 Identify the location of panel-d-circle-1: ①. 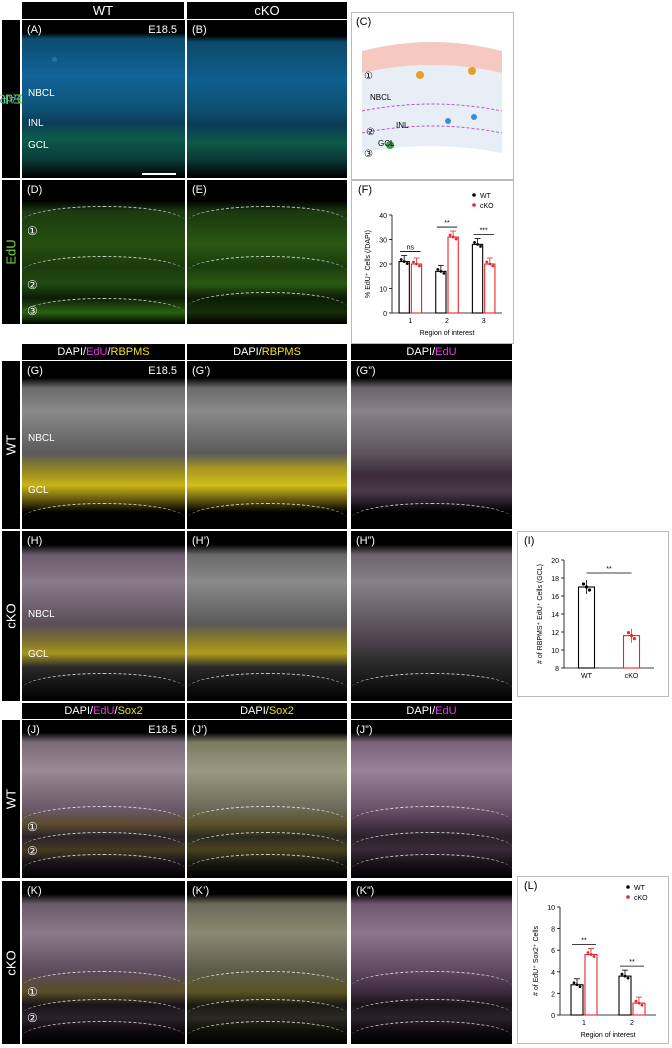
(32, 231).